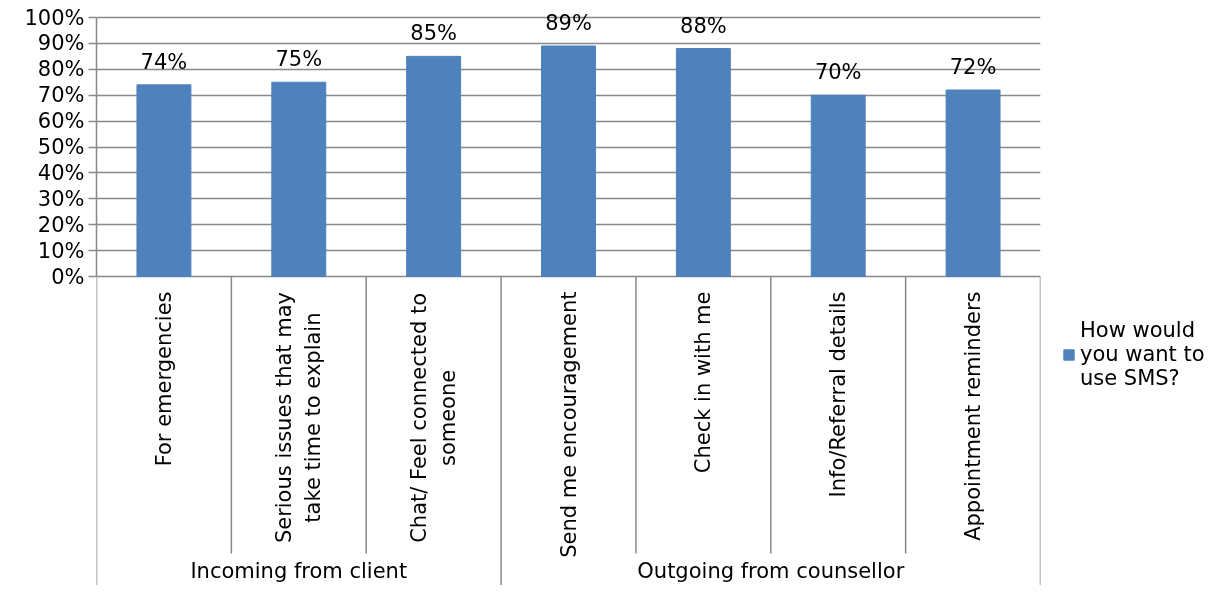 Image resolution: width=1223 pixels, height=601 pixels. What do you see at coordinates (771, 570) in the screenshot?
I see `text: Outgoing from counsellor` at bounding box center [771, 570].